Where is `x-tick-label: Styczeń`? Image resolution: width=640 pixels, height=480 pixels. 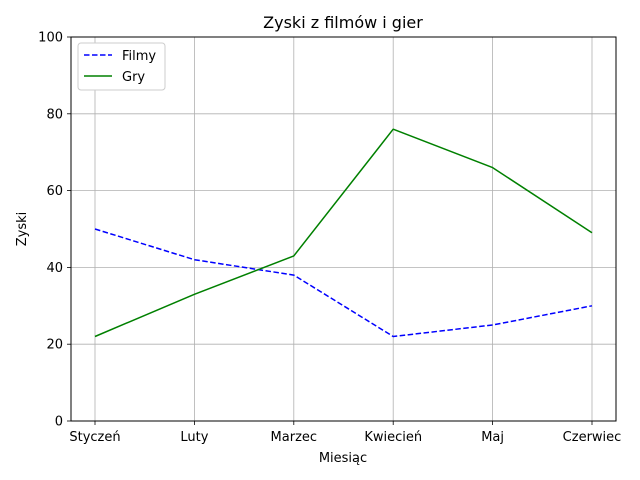 x-tick-label: Styczeń is located at coordinates (94, 437).